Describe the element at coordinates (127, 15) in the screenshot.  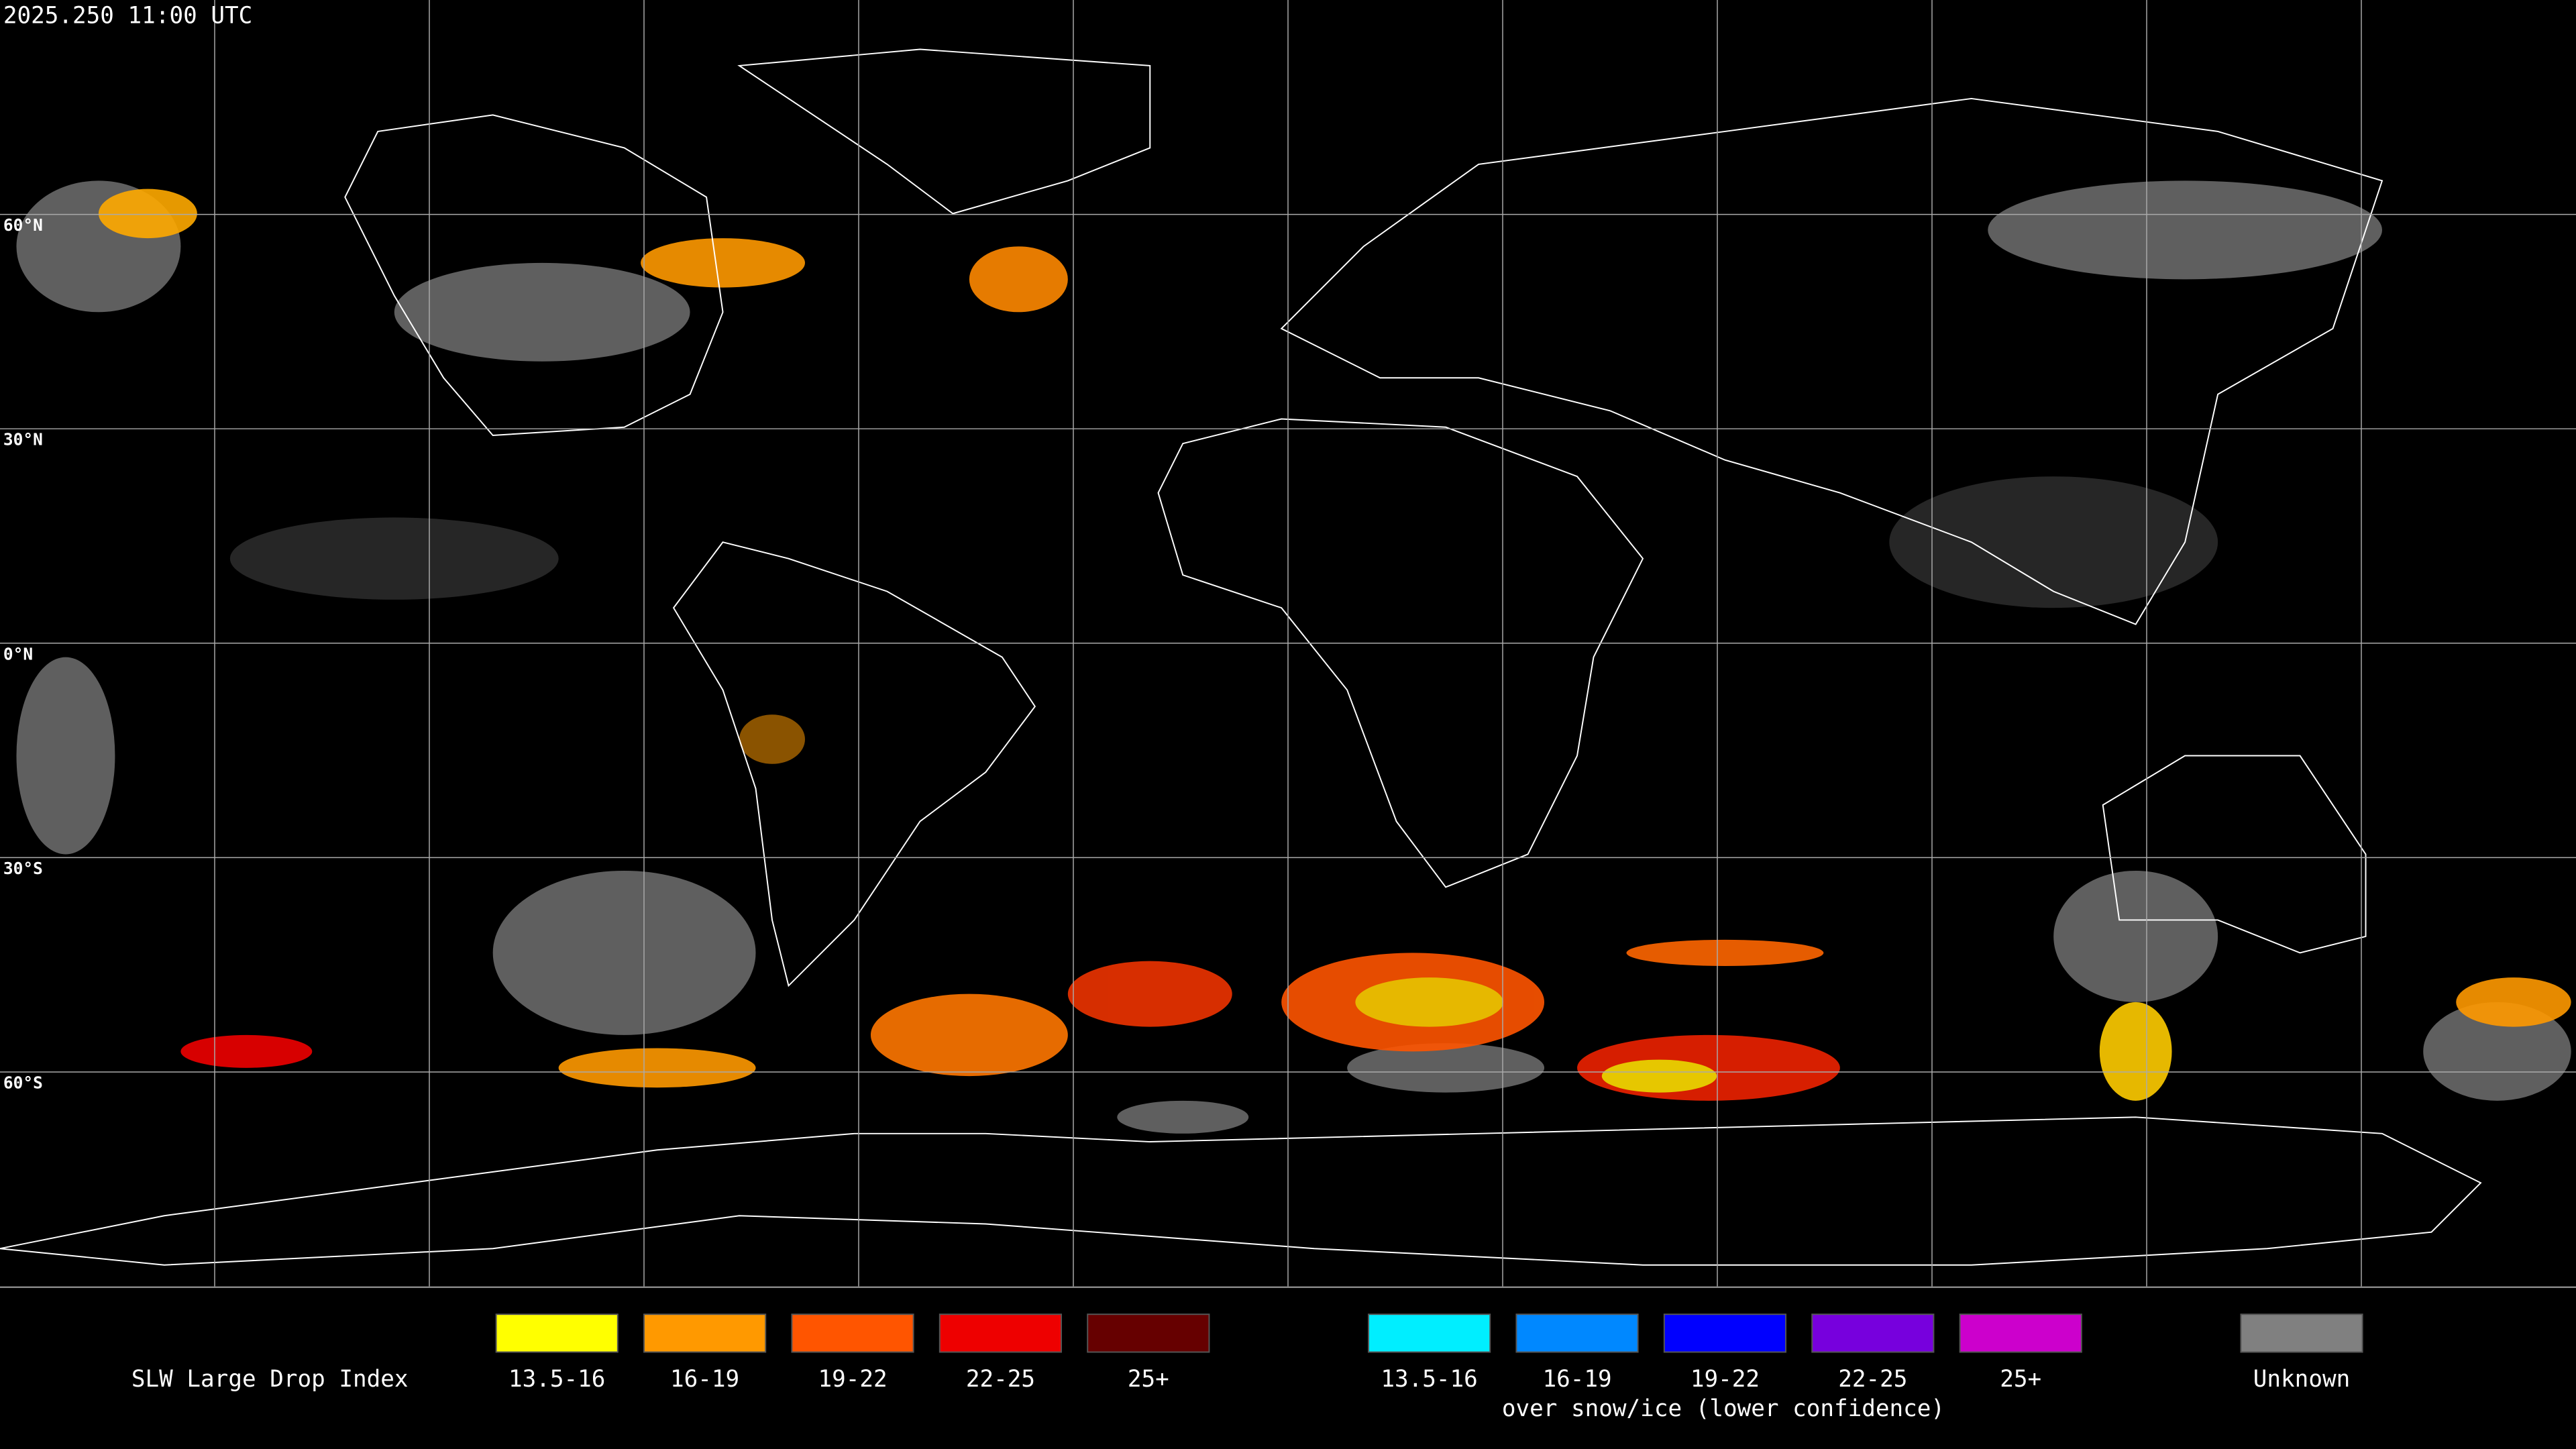
I see `timestamp: 2025.250 11:00 UTC` at that location.